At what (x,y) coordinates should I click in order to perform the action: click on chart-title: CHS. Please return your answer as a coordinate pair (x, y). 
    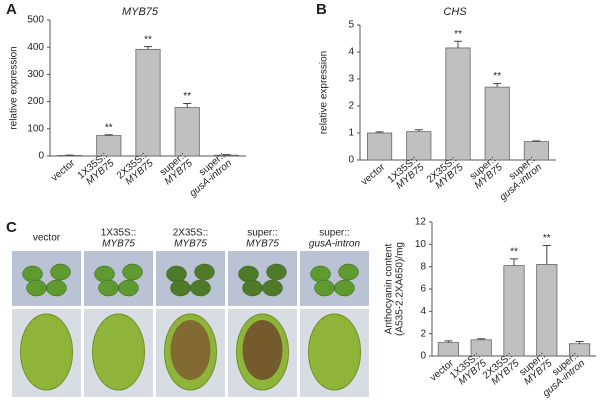
    Looking at the image, I should click on (455, 12).